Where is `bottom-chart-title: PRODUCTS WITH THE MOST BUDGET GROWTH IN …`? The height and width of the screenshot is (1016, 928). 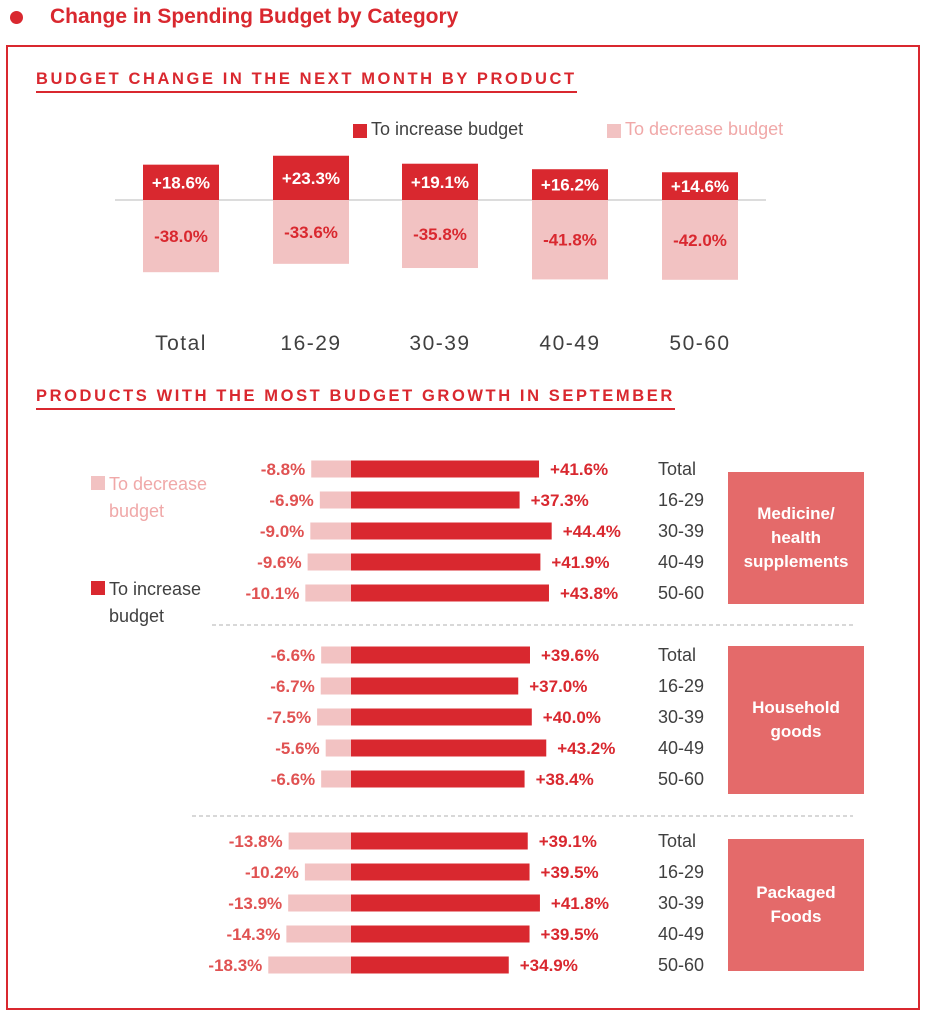 bottom-chart-title: PRODUCTS WITH THE MOST BUDGET GROWTH IN … is located at coordinates (355, 398).